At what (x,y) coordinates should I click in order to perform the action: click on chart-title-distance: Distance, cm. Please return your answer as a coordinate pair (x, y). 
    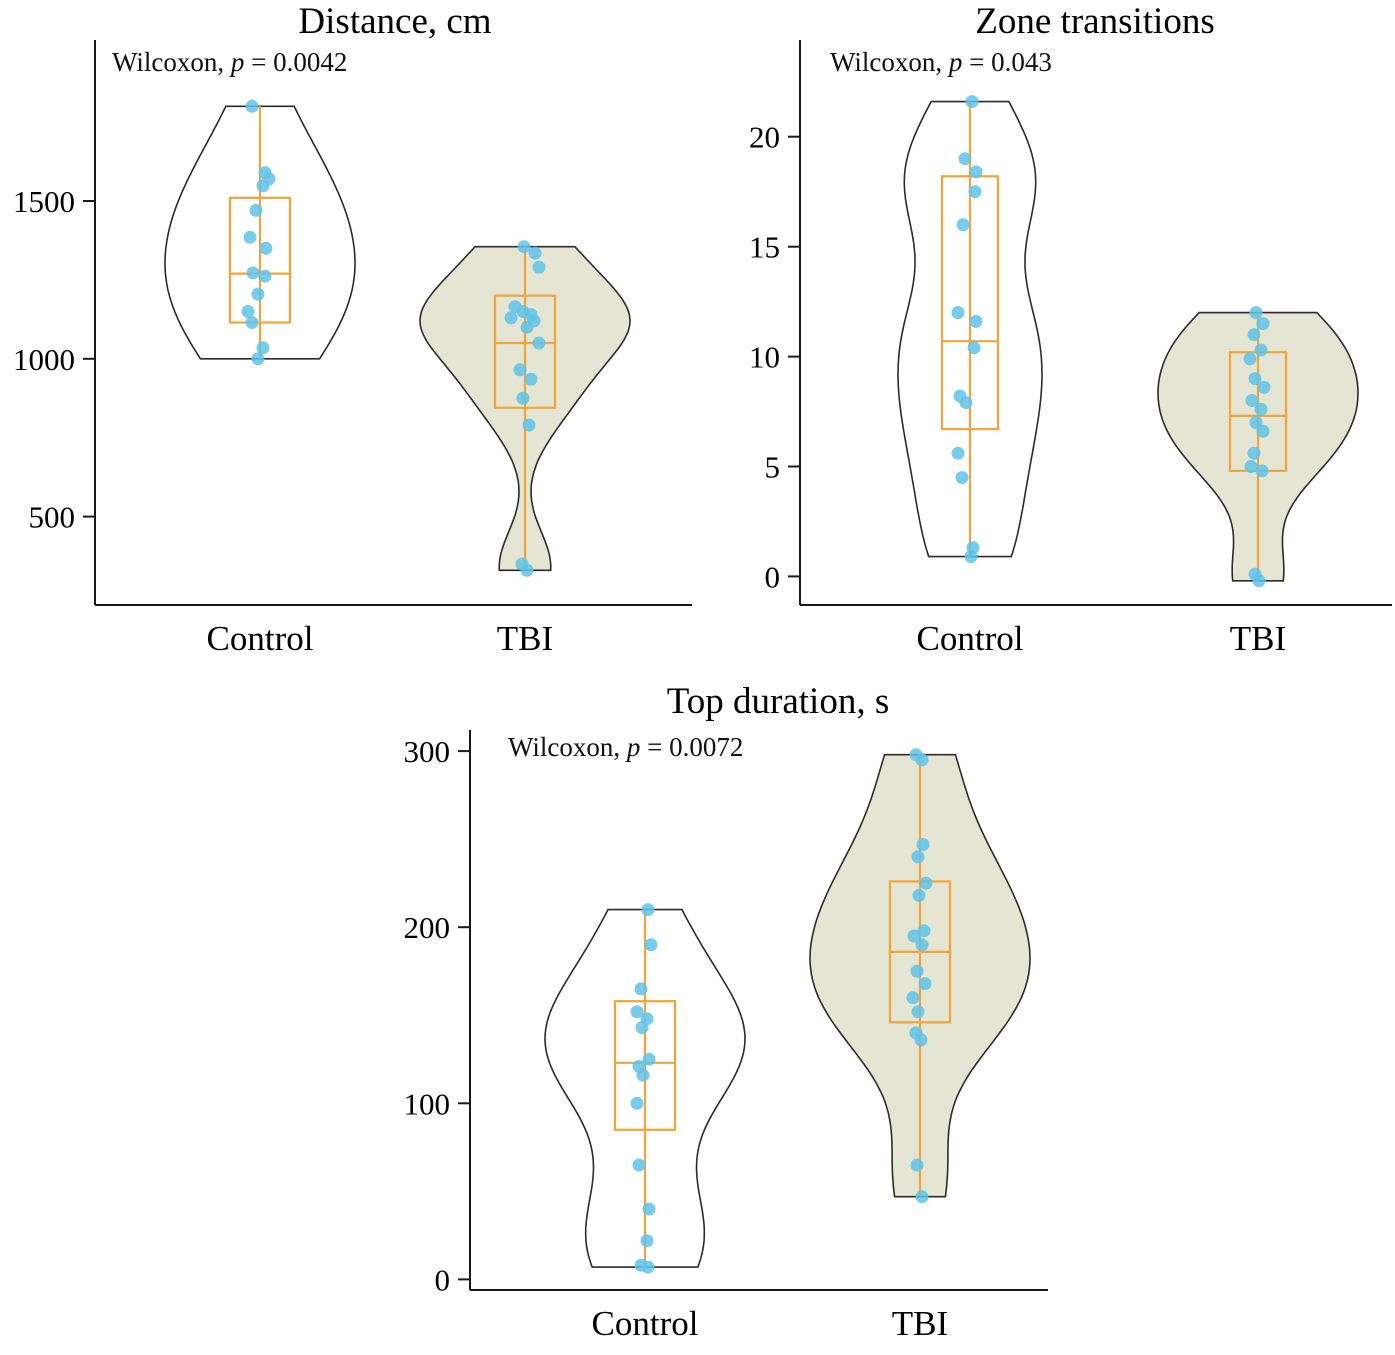
    Looking at the image, I should click on (395, 21).